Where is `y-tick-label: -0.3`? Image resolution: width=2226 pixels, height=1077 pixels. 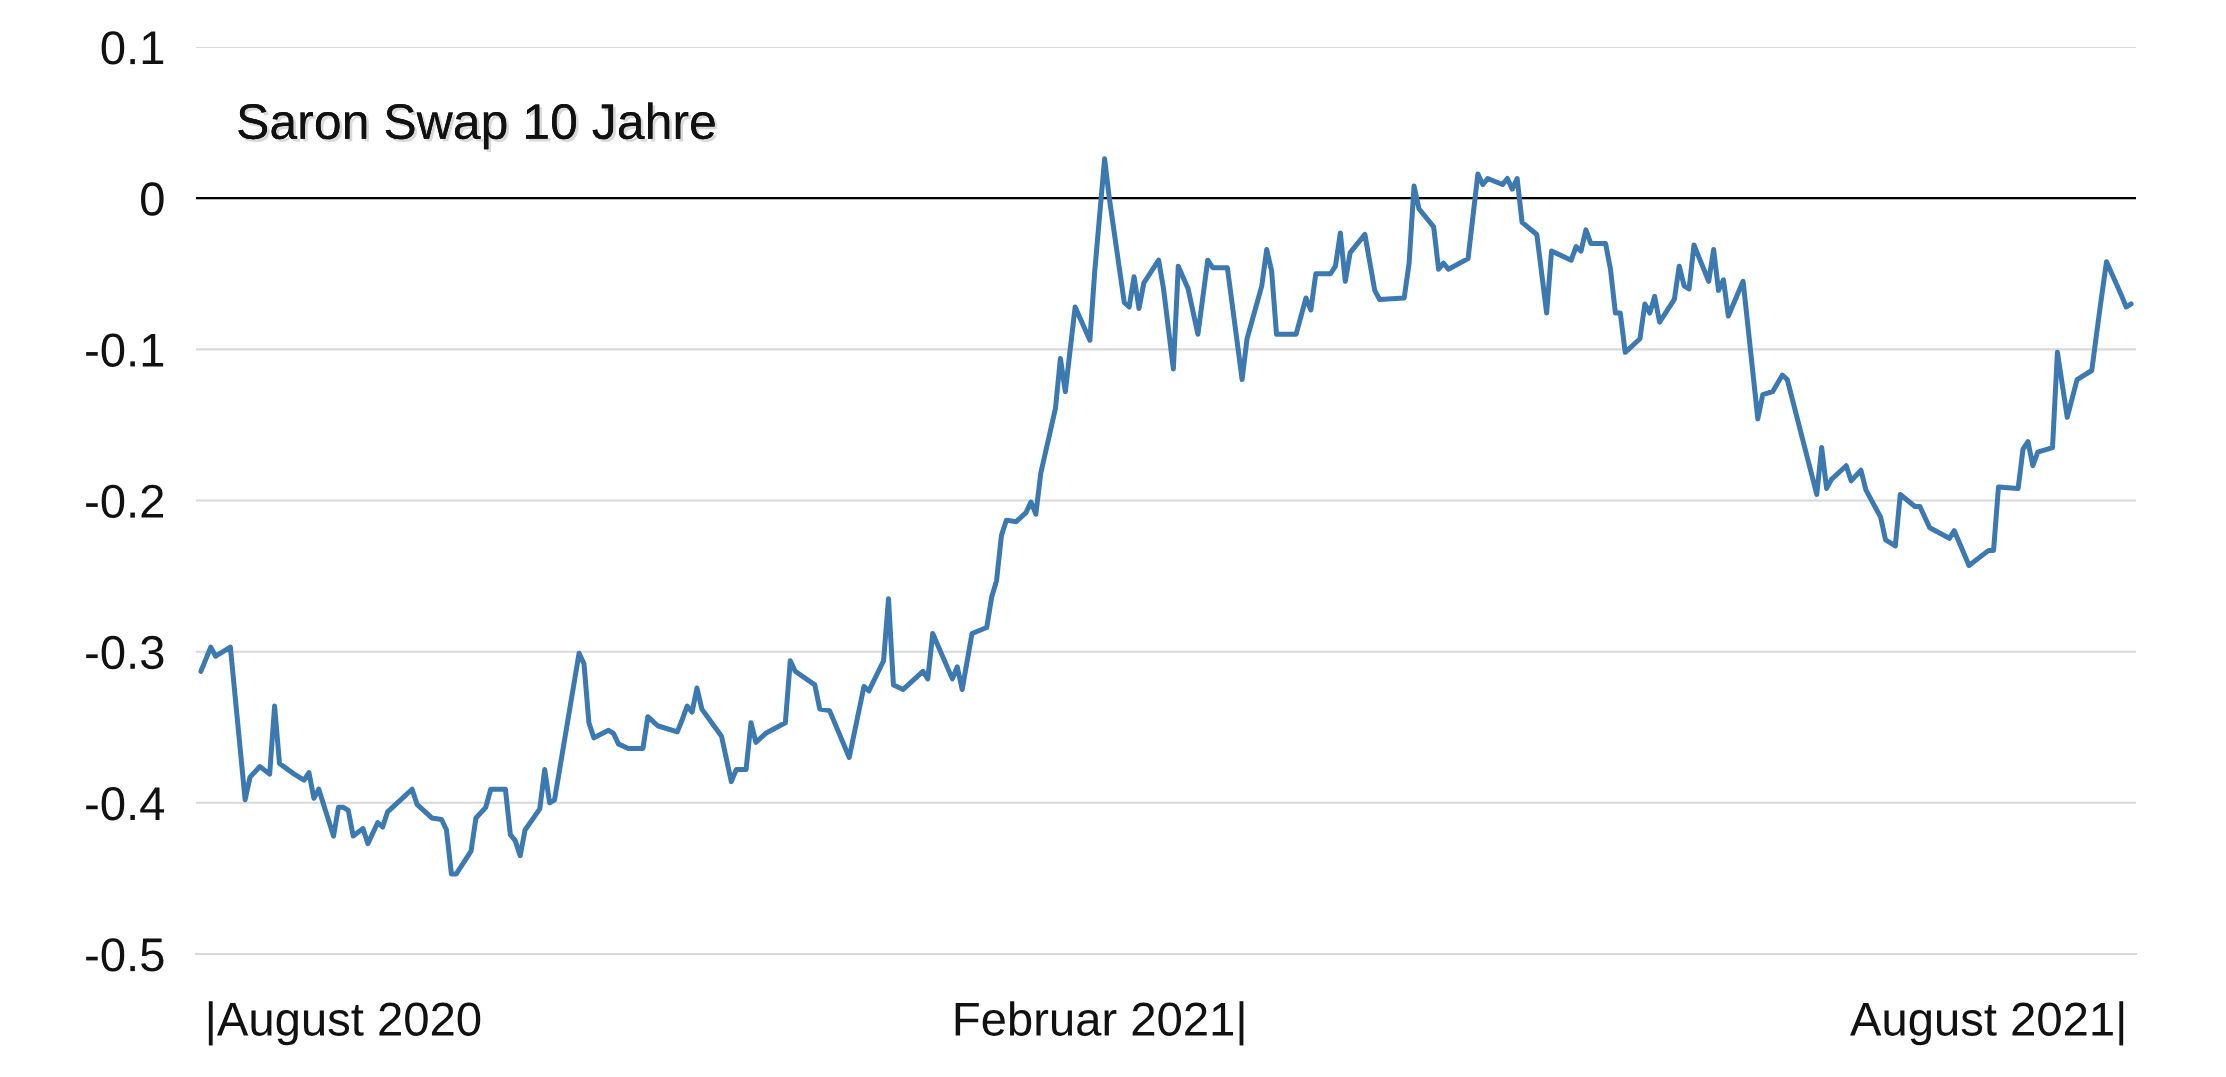 y-tick-label: -0.3 is located at coordinates (125, 652).